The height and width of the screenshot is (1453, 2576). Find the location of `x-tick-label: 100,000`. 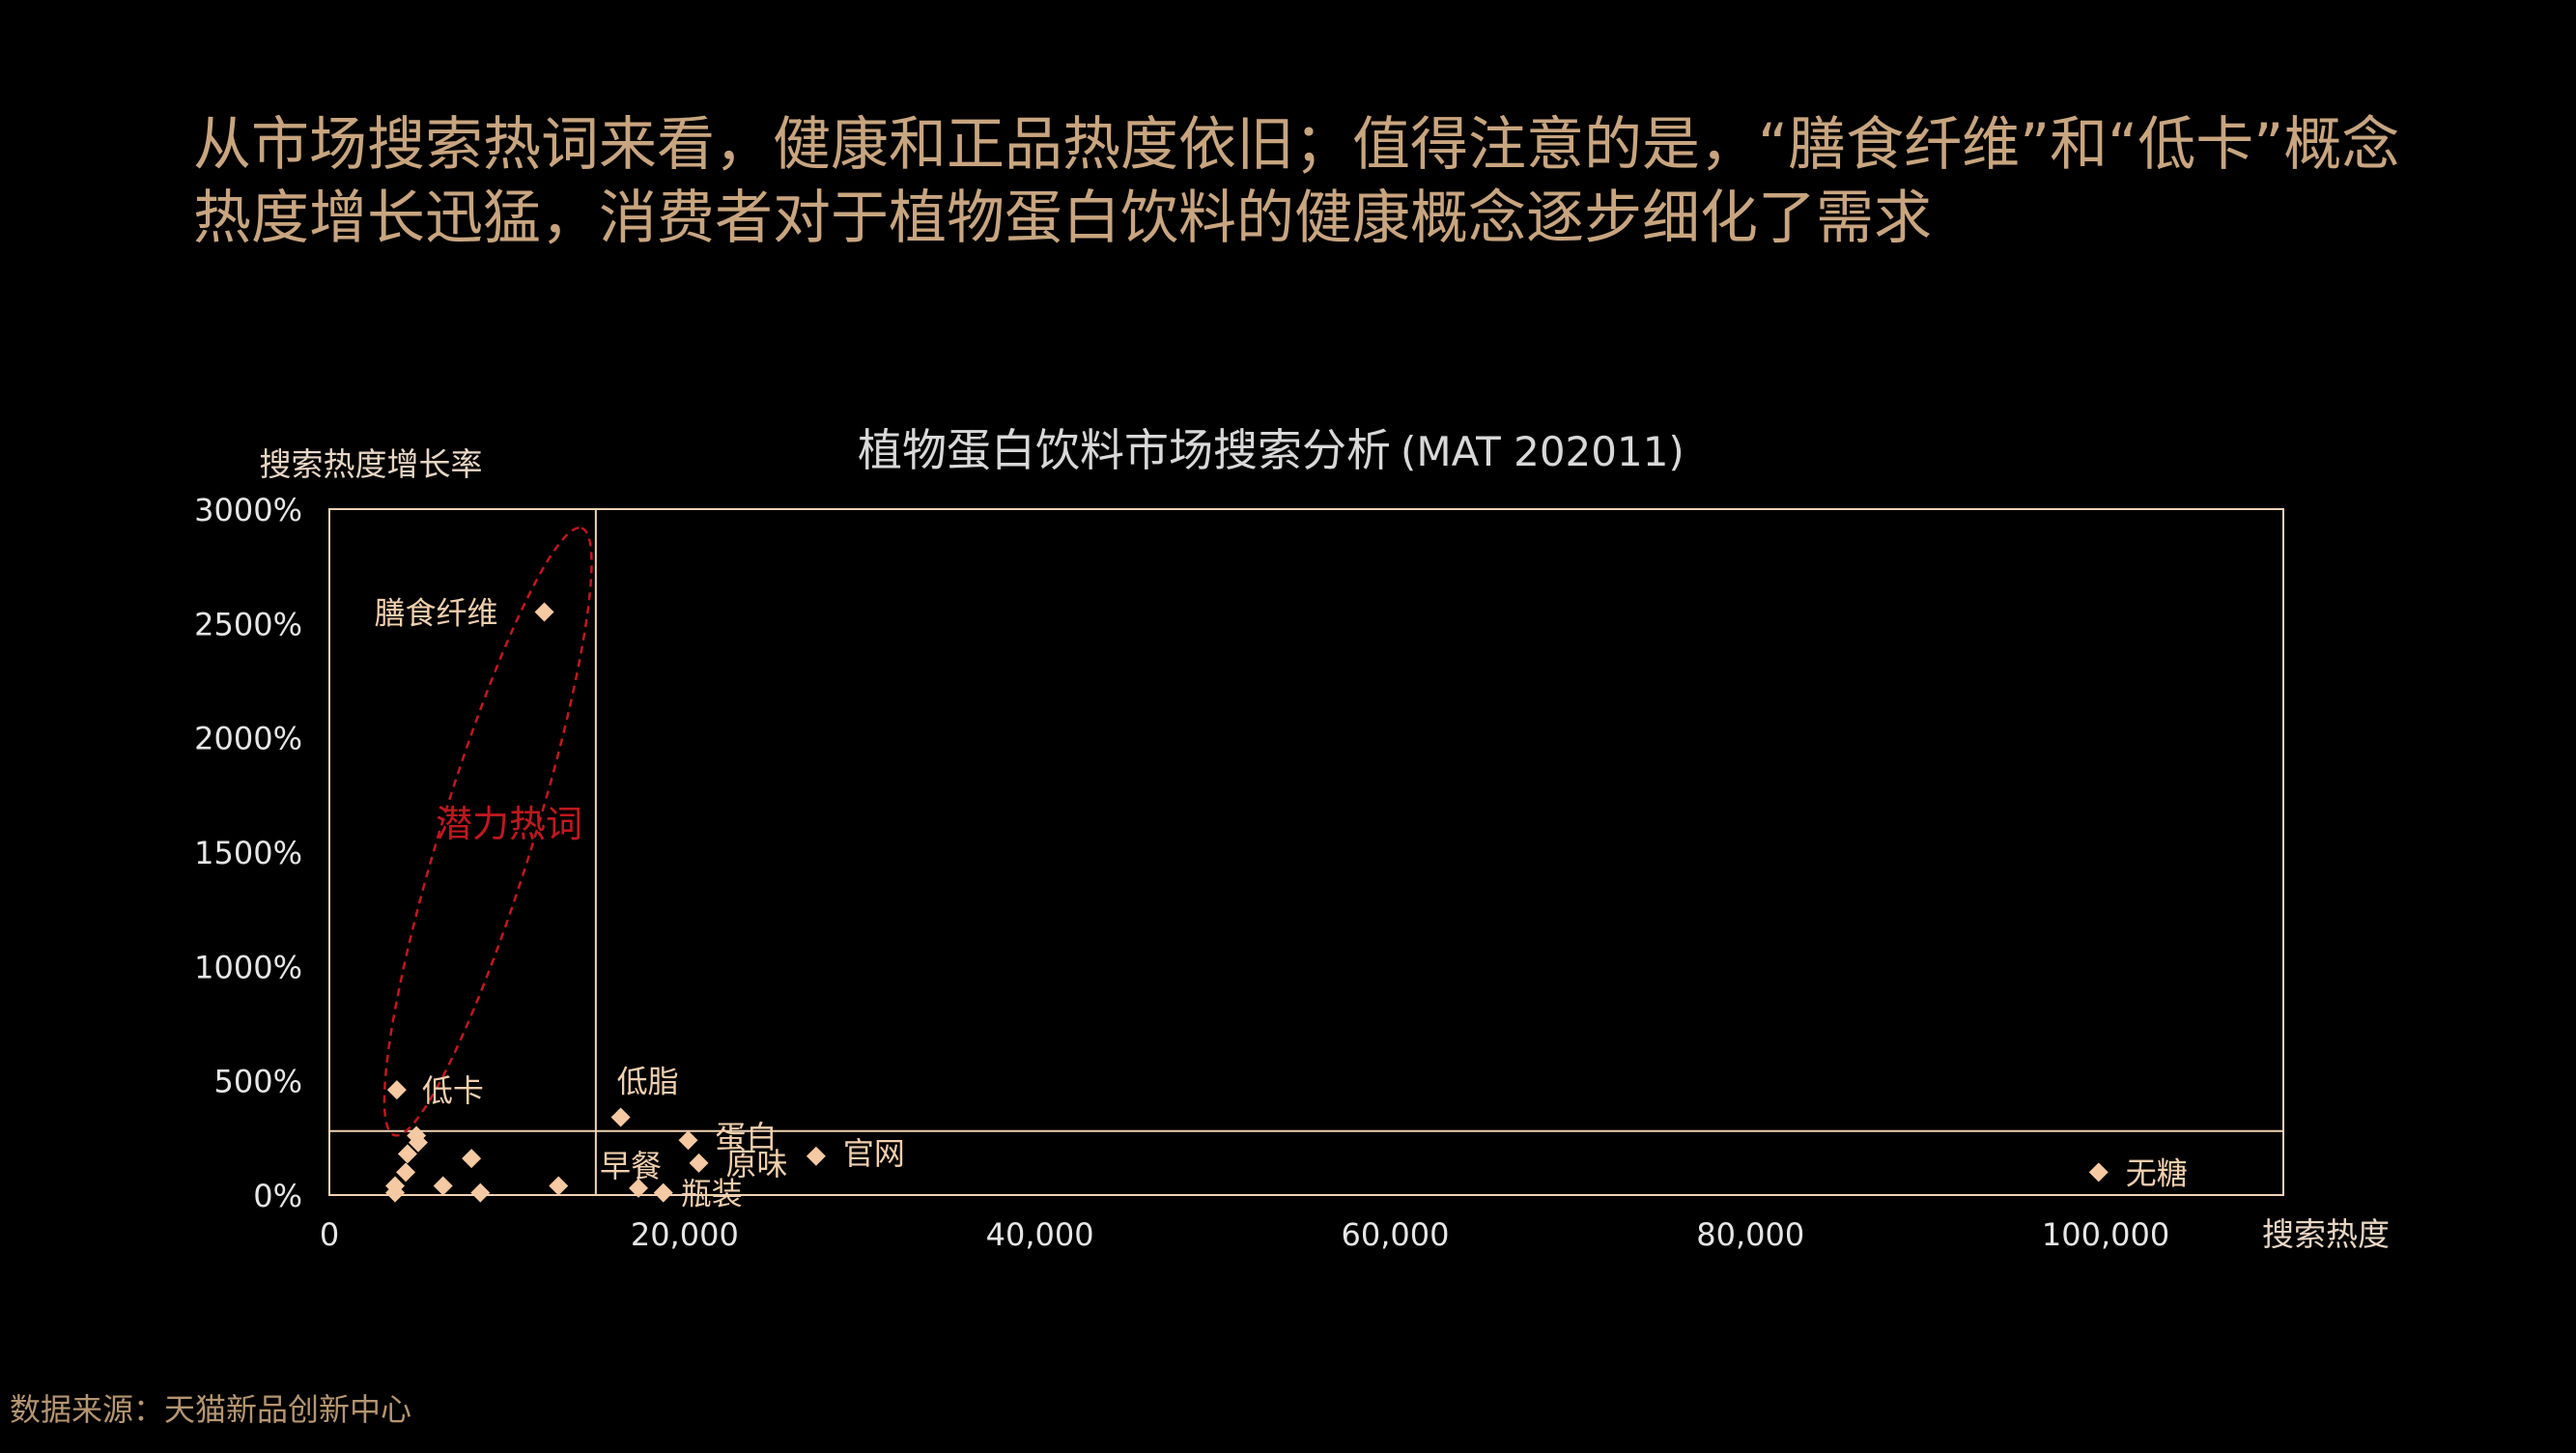

x-tick-label: 100,000 is located at coordinates (2105, 1235).